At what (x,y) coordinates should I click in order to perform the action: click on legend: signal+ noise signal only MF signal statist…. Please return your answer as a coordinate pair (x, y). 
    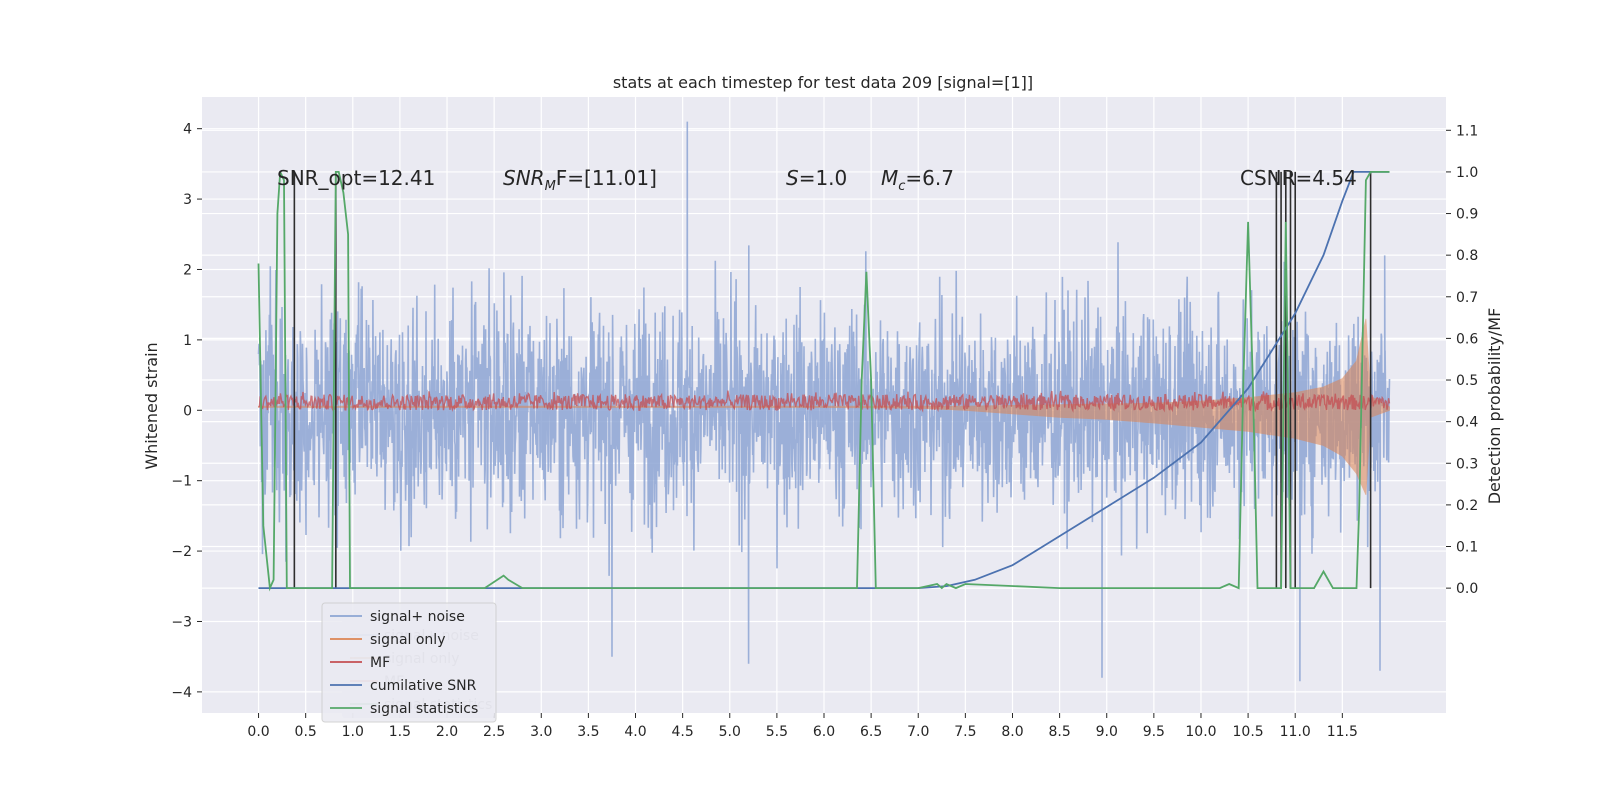
    Looking at the image, I should click on (409, 662).